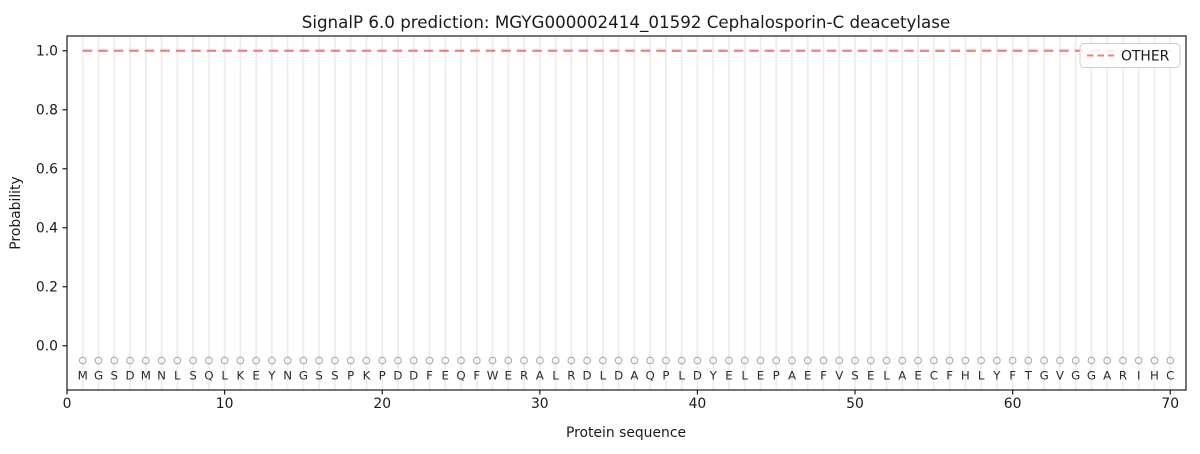 The height and width of the screenshot is (454, 1200). Describe the element at coordinates (47, 52) in the screenshot. I see `y-tick-label: 1.0` at that location.